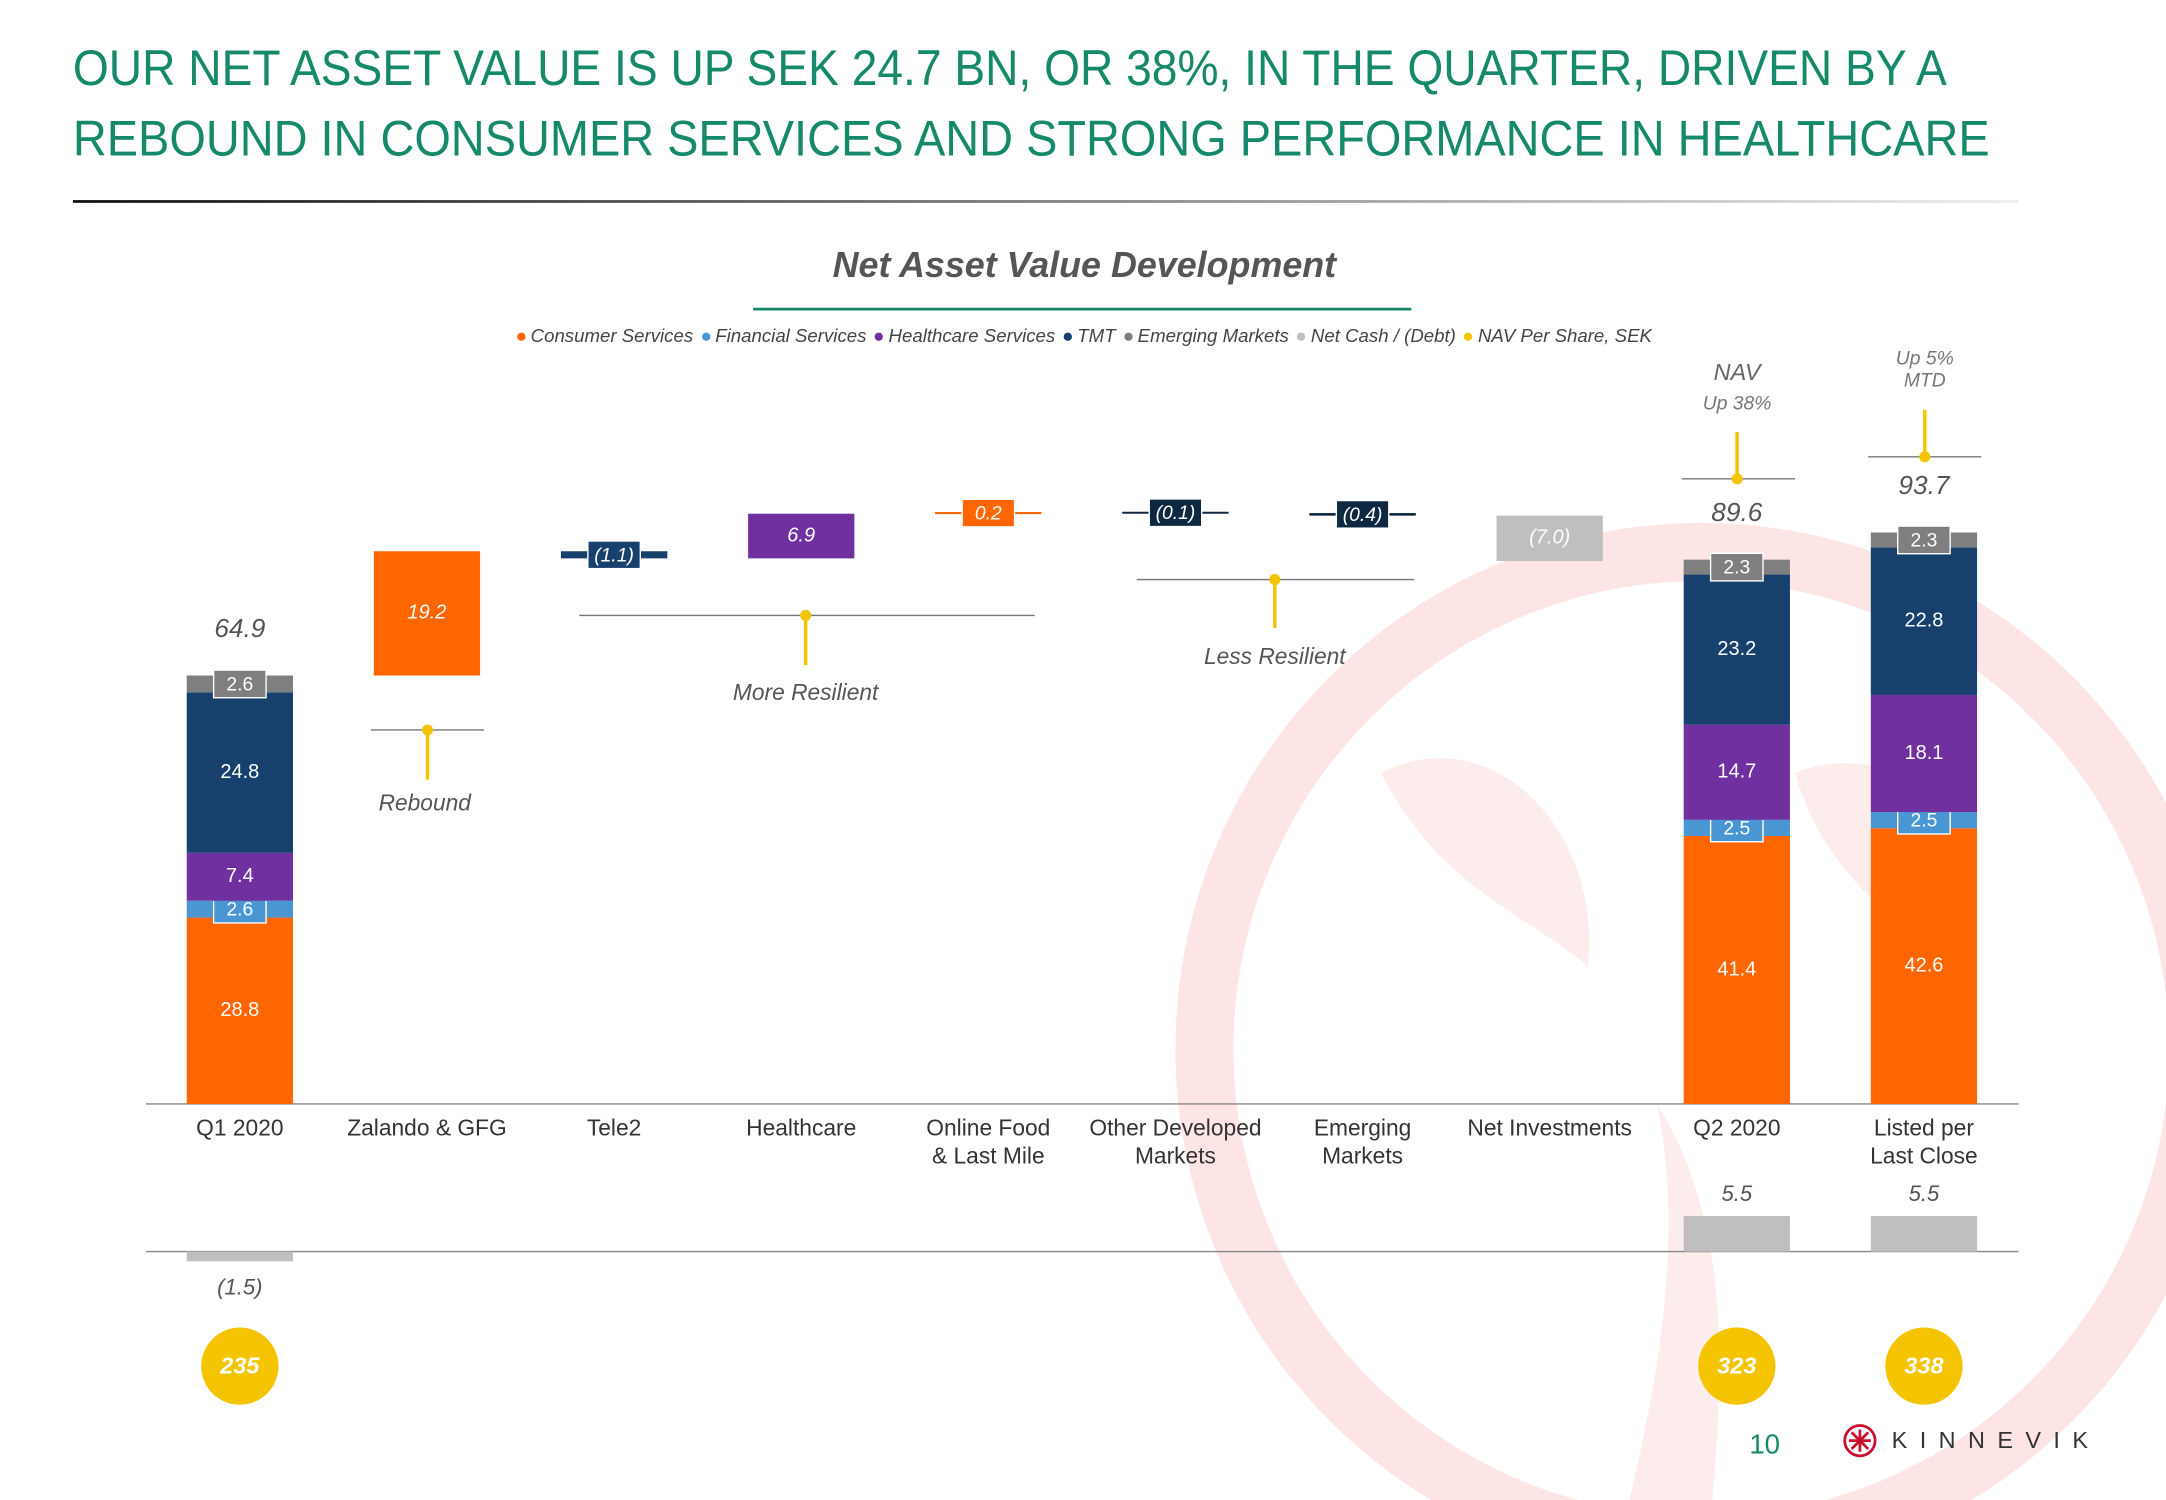 The width and height of the screenshot is (2166, 1500). I want to click on legend-item: Healthcare Services, so click(965, 336).